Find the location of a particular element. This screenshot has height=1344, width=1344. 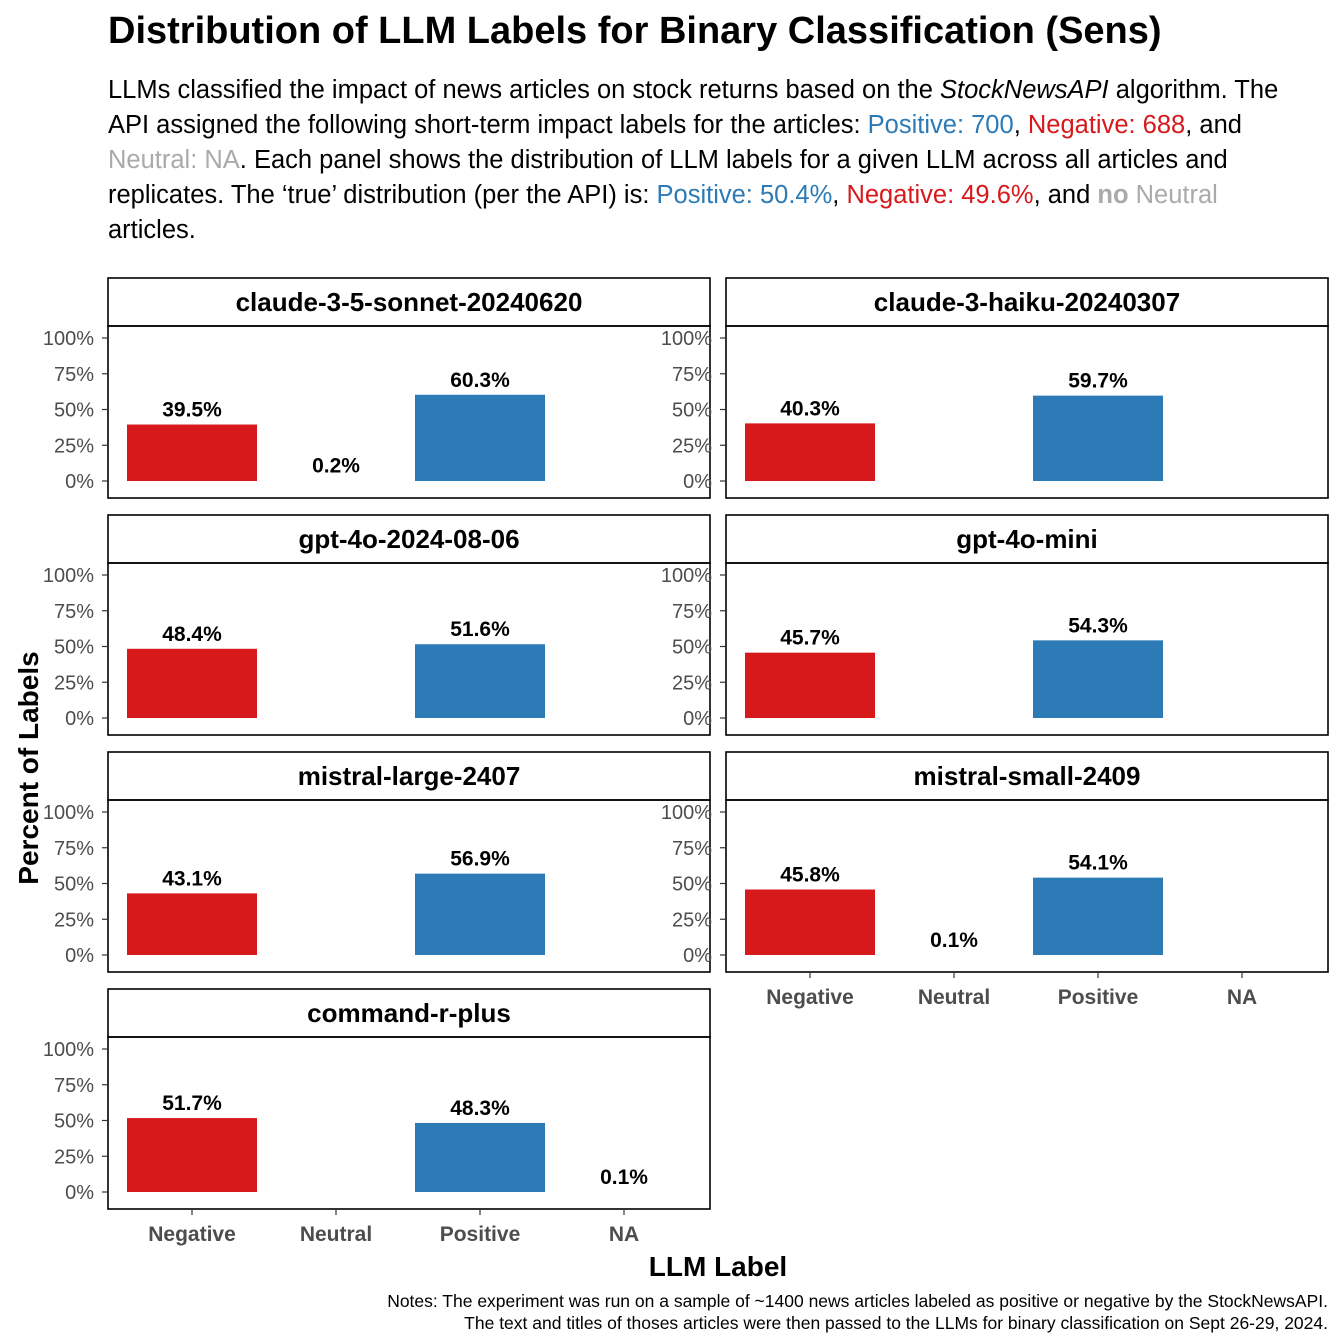

bar-label-positive: 51.6% is located at coordinates (480, 629).